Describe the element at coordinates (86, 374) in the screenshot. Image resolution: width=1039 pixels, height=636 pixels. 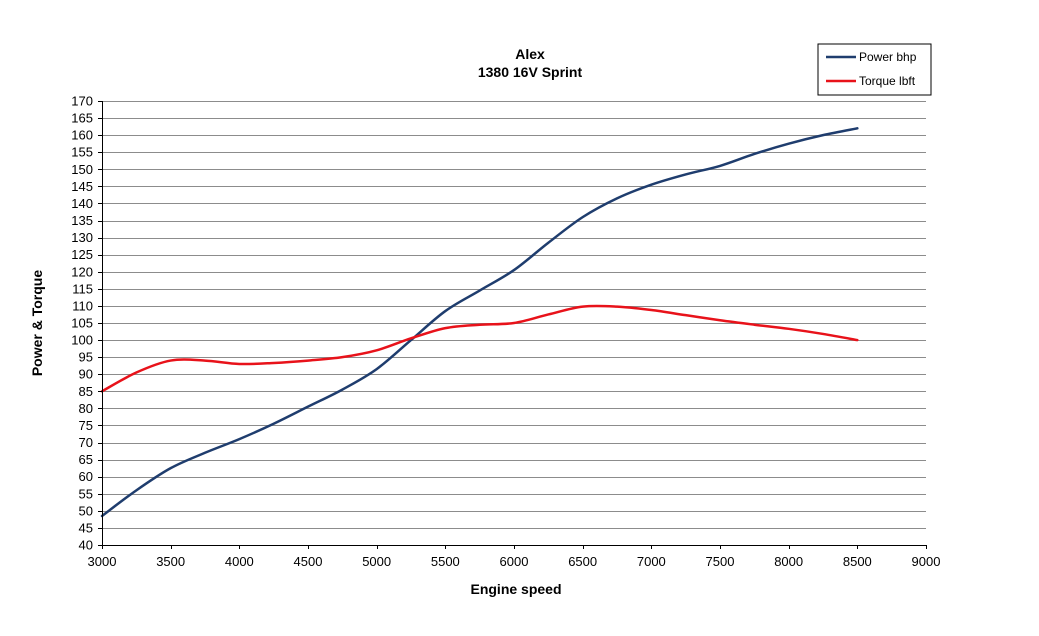
I see `y-tick-label: 90` at that location.